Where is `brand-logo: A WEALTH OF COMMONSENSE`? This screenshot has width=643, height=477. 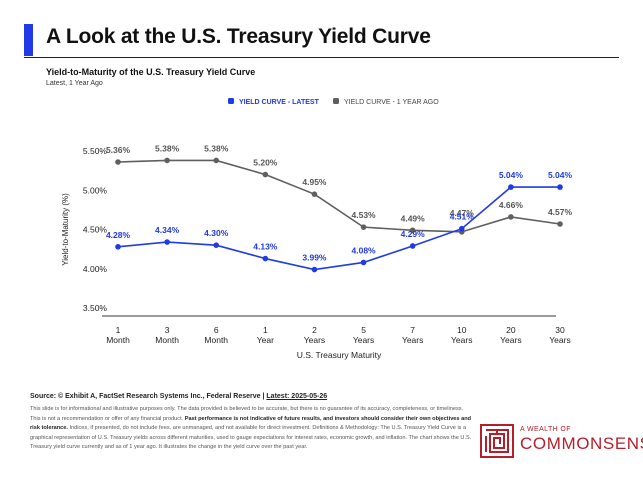
brand-logo: A WEALTH OF COMMONSENSE is located at coordinates (561, 441).